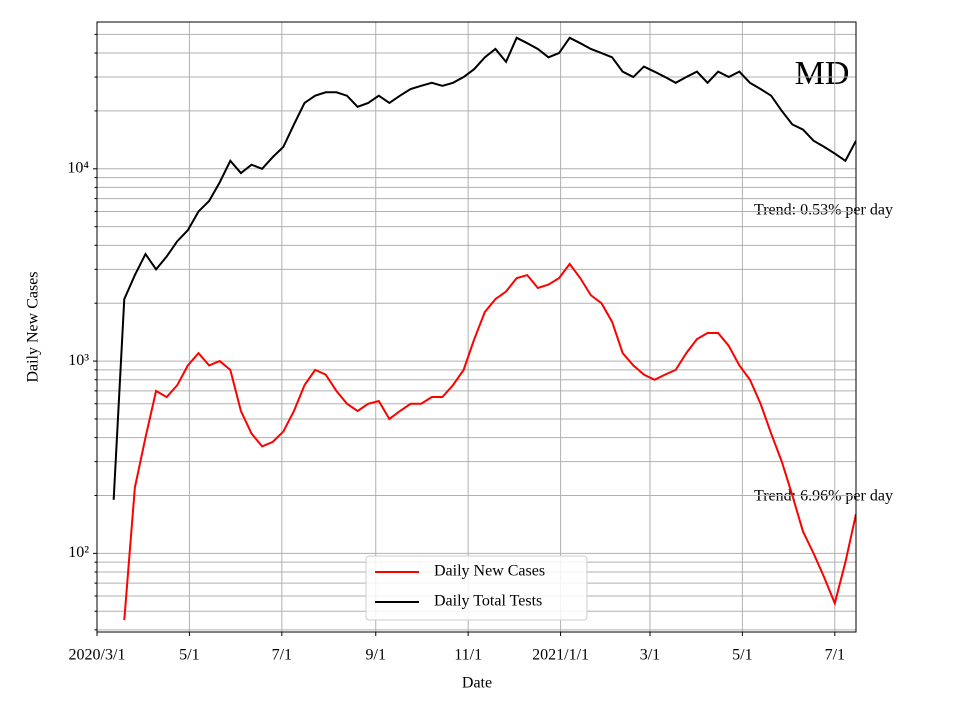 This screenshot has width=960, height=725. Describe the element at coordinates (97, 655) in the screenshot. I see `x-tick-label: 2020/3/1` at that location.